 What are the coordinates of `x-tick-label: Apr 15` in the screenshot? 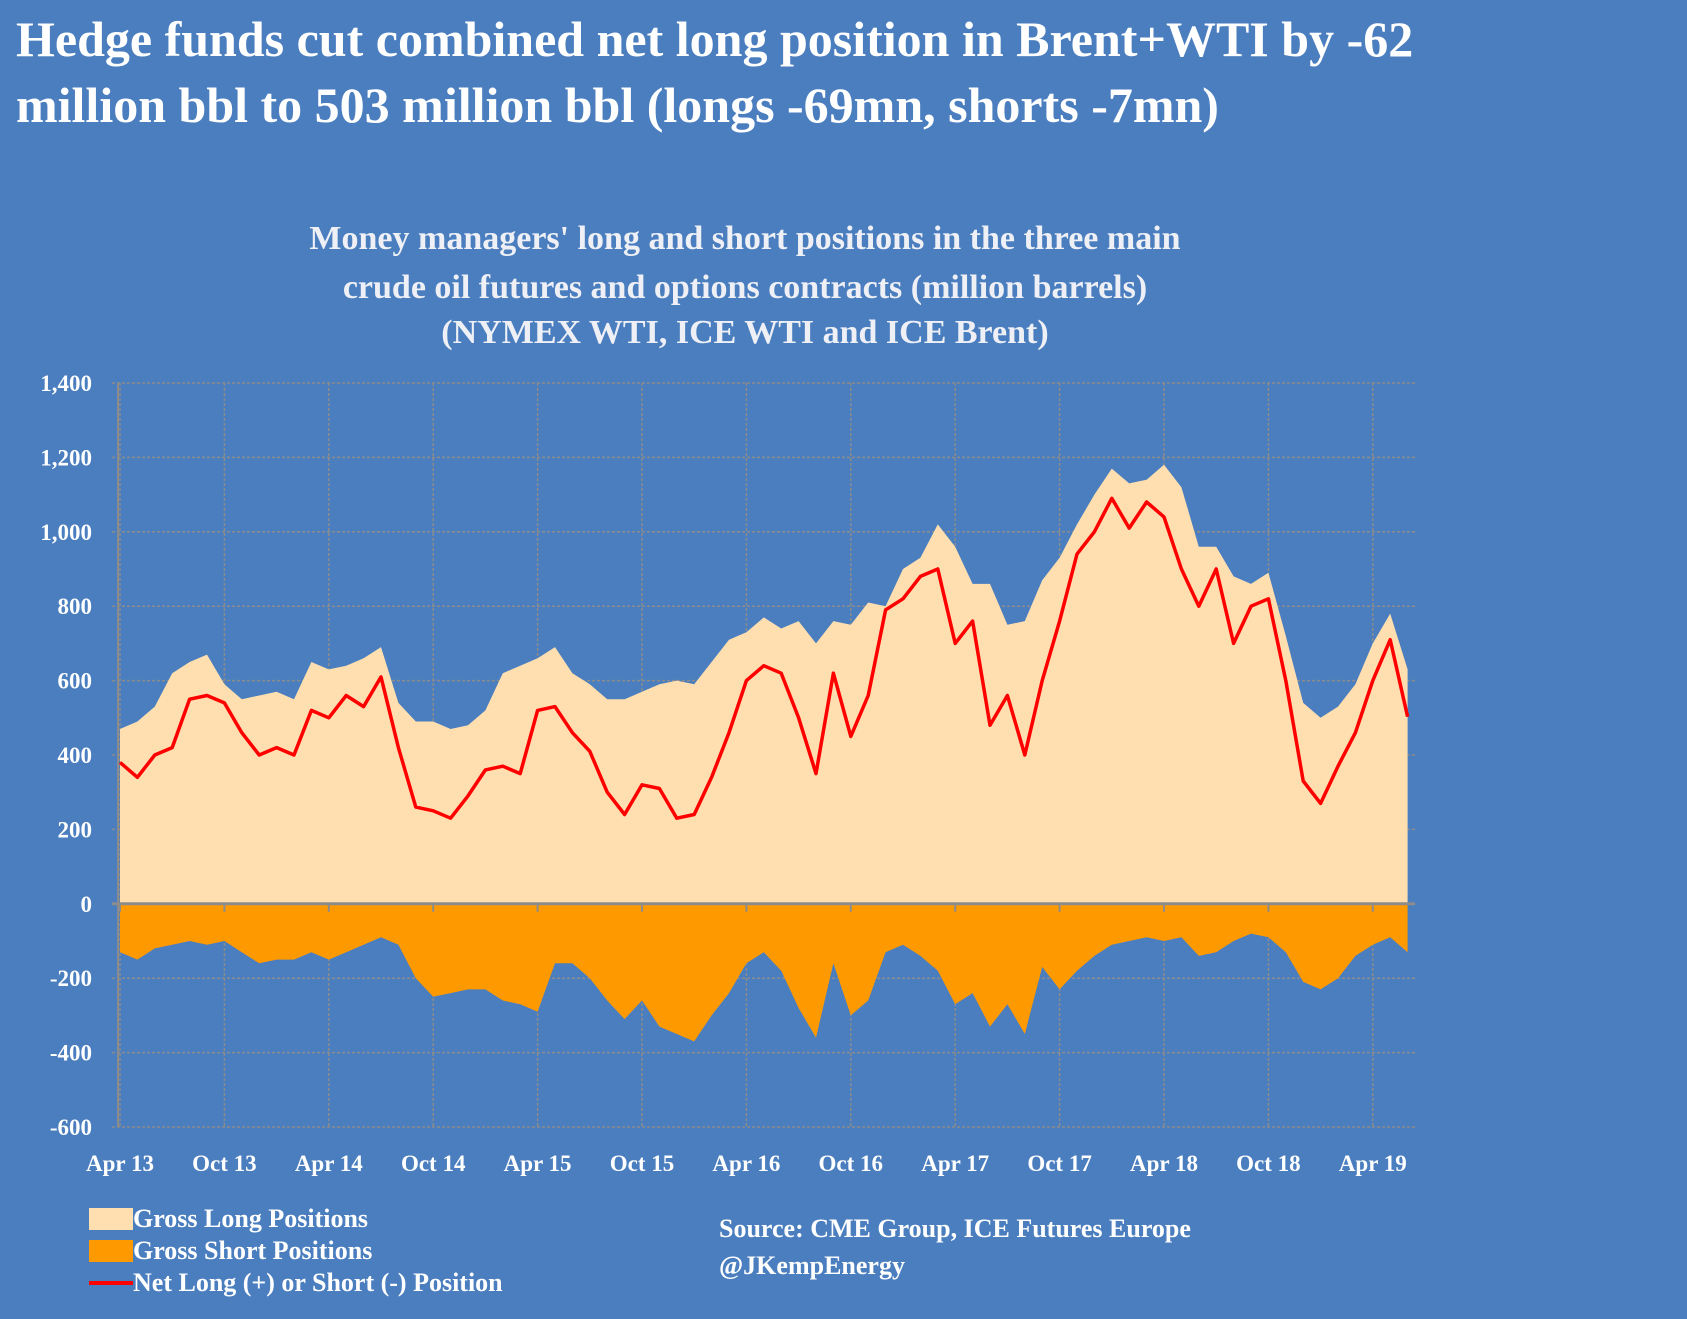 It's located at (538, 1163).